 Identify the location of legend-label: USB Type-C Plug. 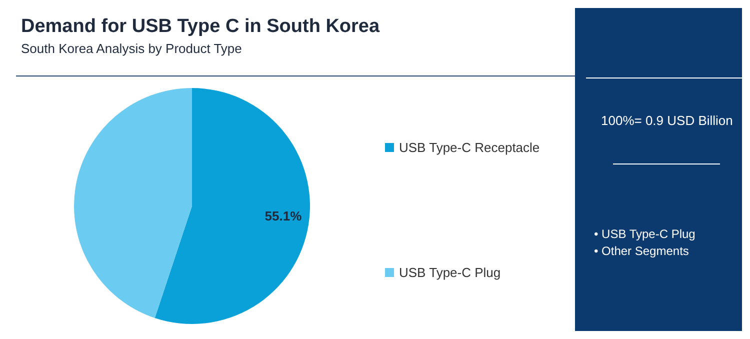
(450, 272).